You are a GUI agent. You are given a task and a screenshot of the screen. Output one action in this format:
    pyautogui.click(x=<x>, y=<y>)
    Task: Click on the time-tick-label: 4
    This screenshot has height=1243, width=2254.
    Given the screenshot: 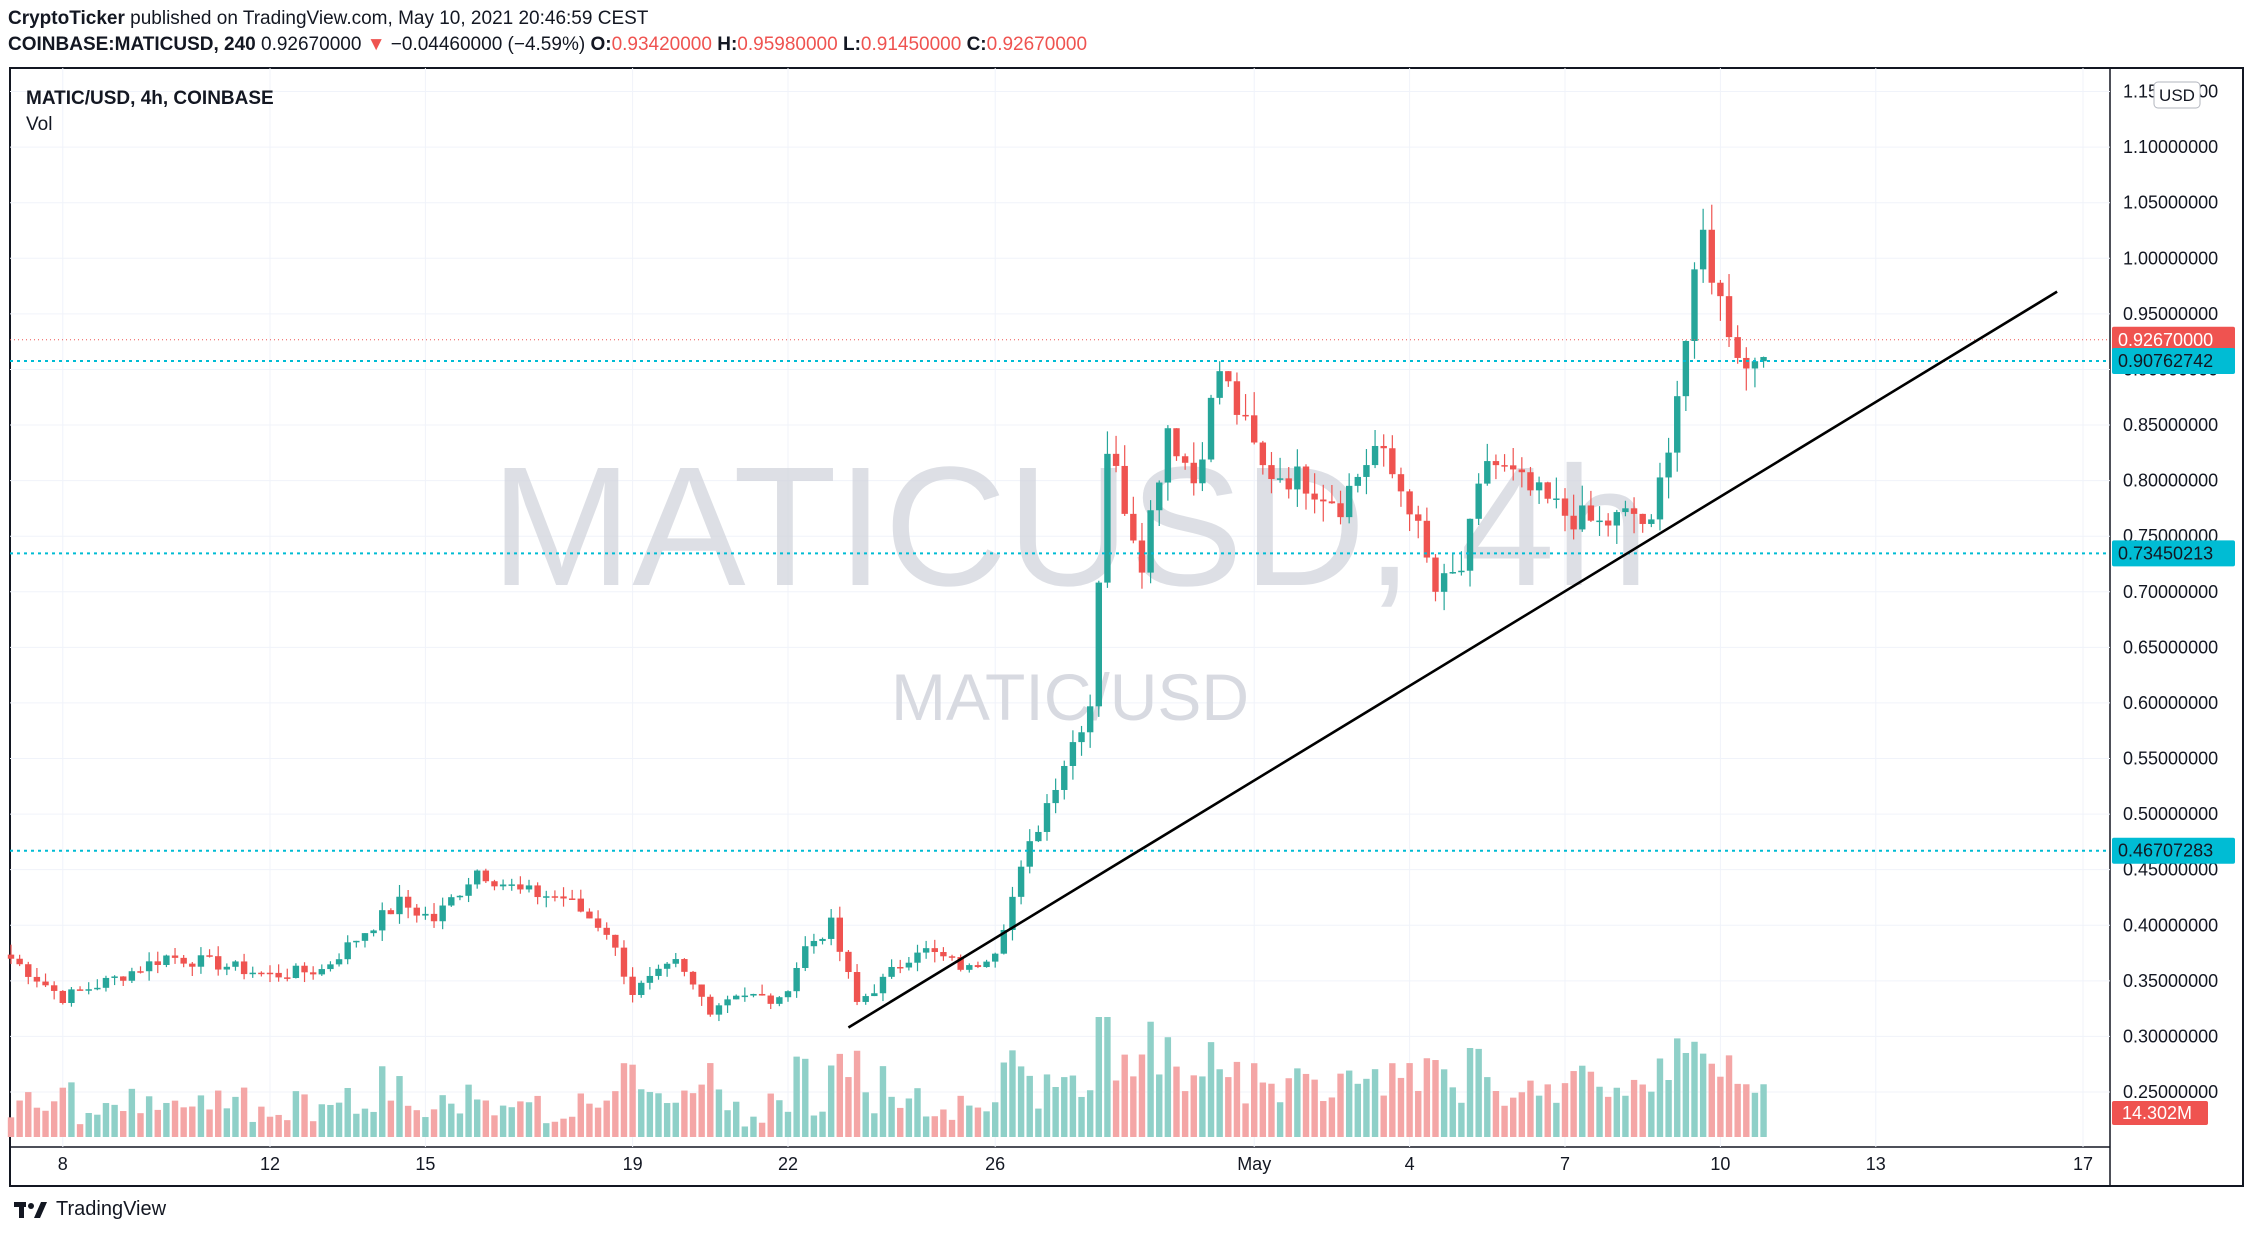 What is the action you would take?
    pyautogui.click(x=1410, y=1164)
    